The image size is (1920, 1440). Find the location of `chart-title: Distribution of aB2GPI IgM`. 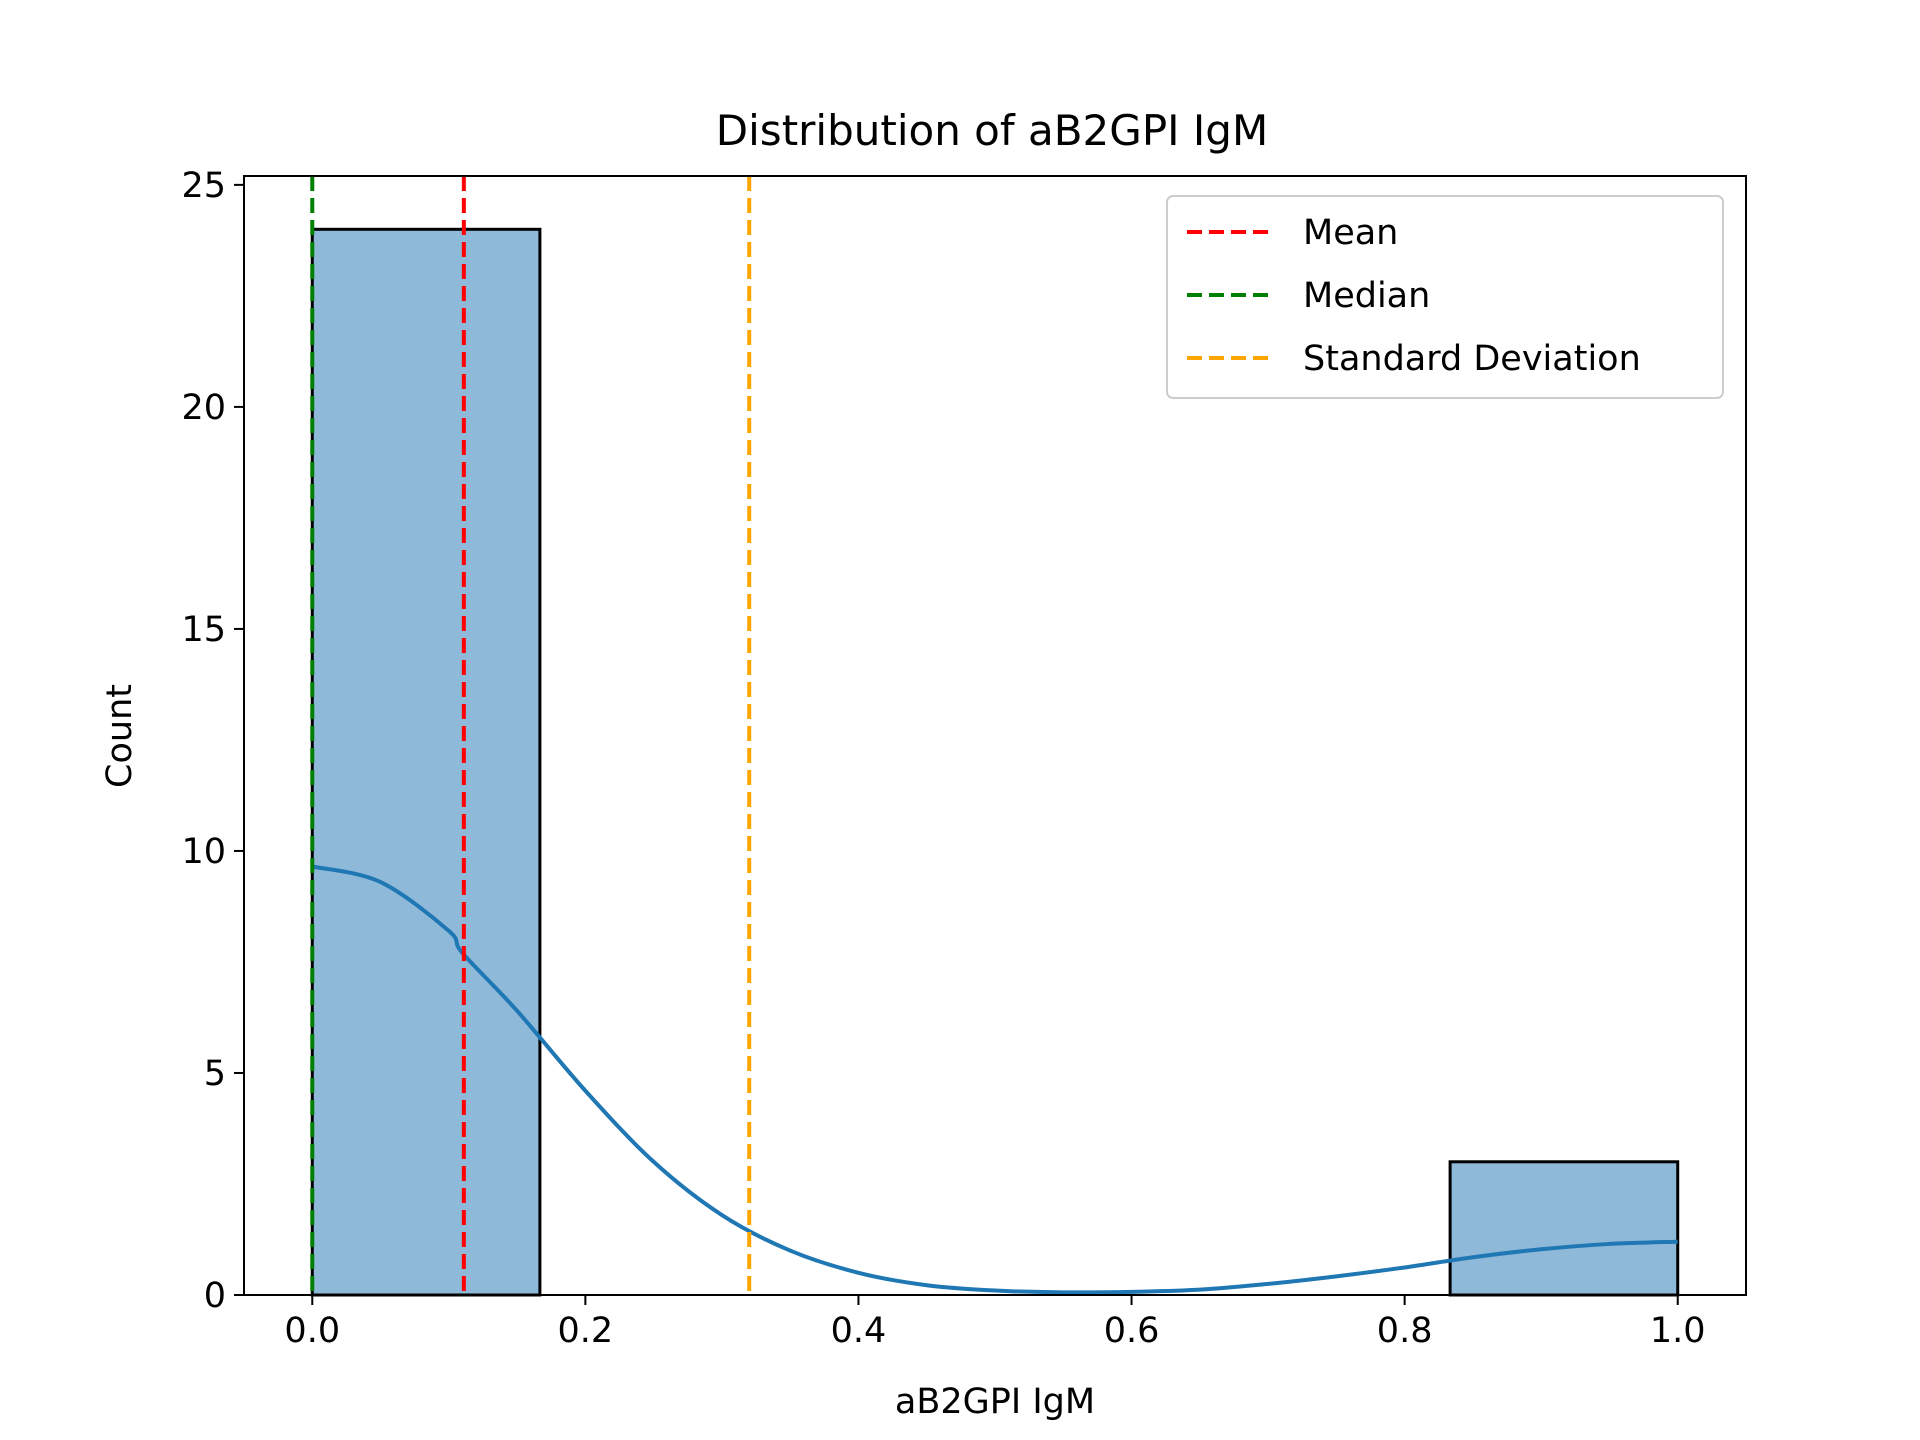

chart-title: Distribution of aB2GPI IgM is located at coordinates (992, 130).